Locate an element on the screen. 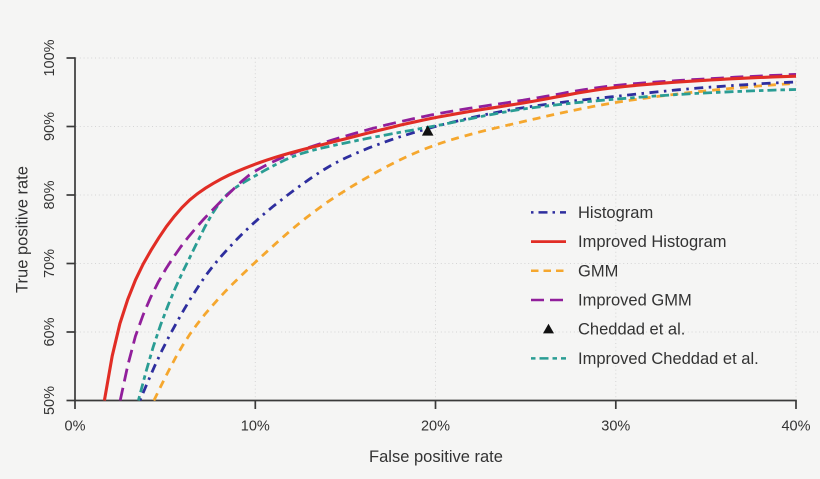 This screenshot has width=820, height=479. svg-text: 100% is located at coordinates (50, 57).